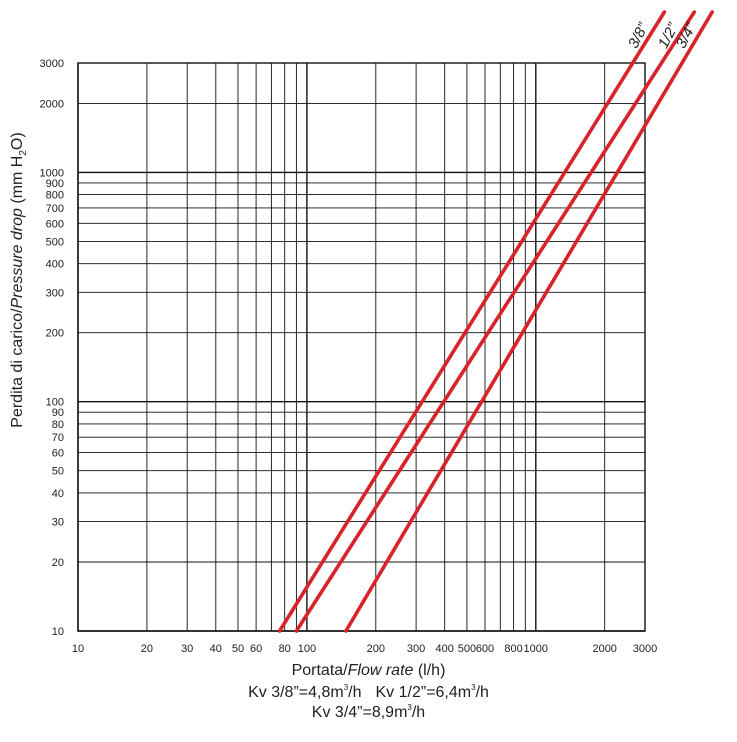 The width and height of the screenshot is (737, 742). I want to click on y-tick-label: 1000, so click(52, 173).